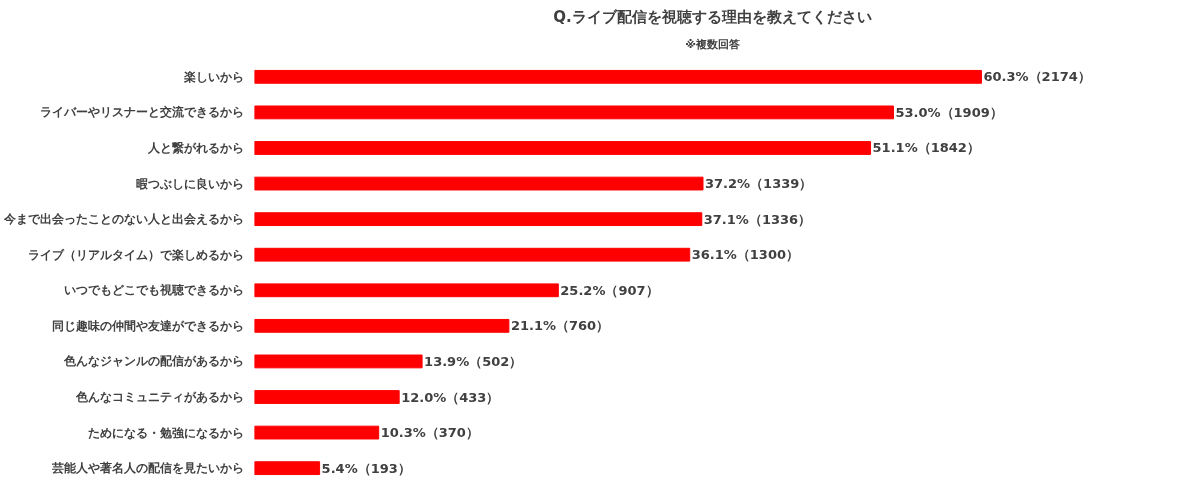 This screenshot has width=1200, height=494. Describe the element at coordinates (758, 184) in the screenshot. I see `data-label: 37.2%（1339）` at that location.